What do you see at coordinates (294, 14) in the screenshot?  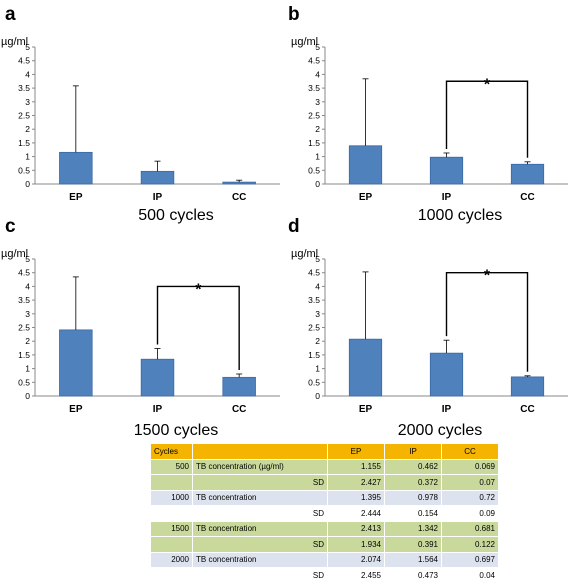 I see `panel-letter: b` at bounding box center [294, 14].